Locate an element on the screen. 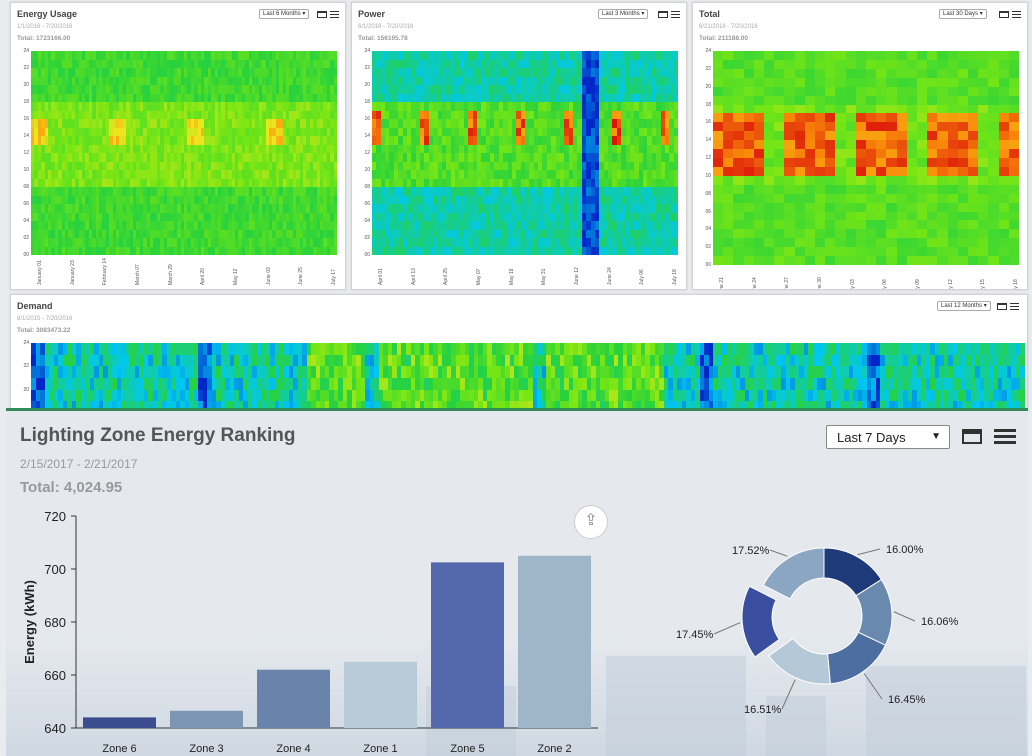 Image resolution: width=1032 pixels, height=756 pixels. x-tick-label: May 31 is located at coordinates (544, 276).